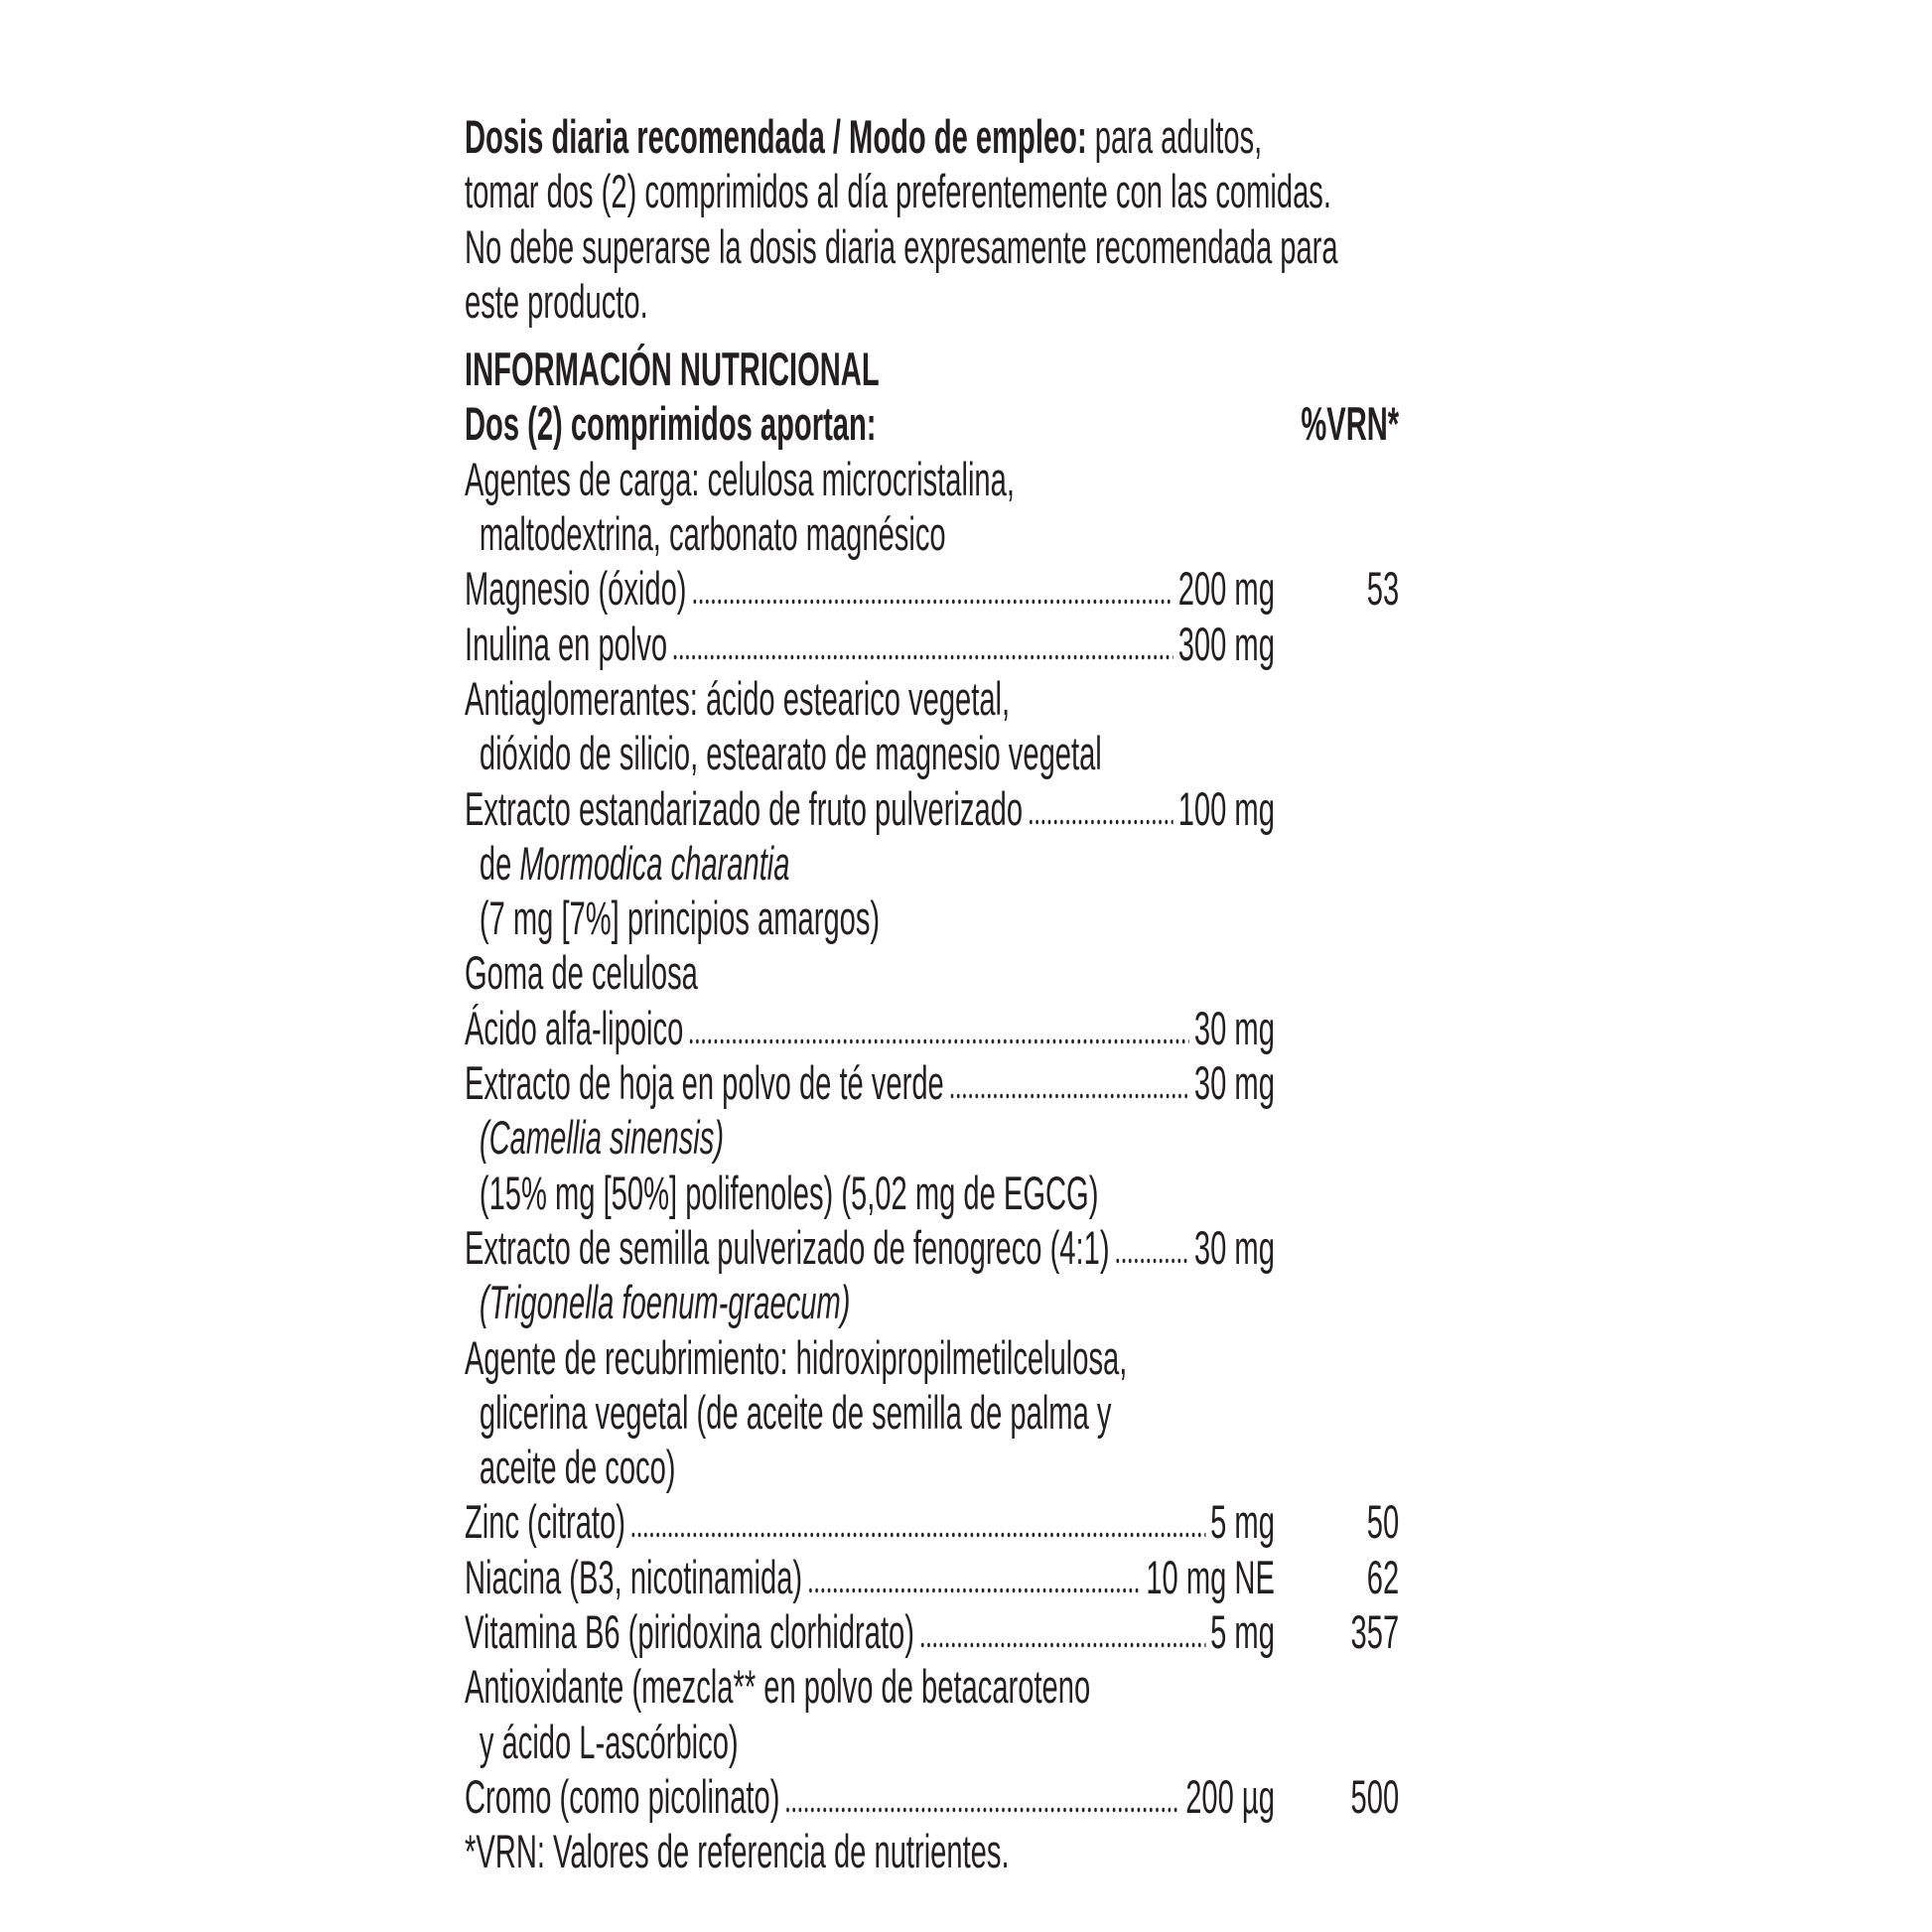 This screenshot has width=1932, height=1932. What do you see at coordinates (1375, 1796) in the screenshot?
I see `nutrient-vrn: 500` at bounding box center [1375, 1796].